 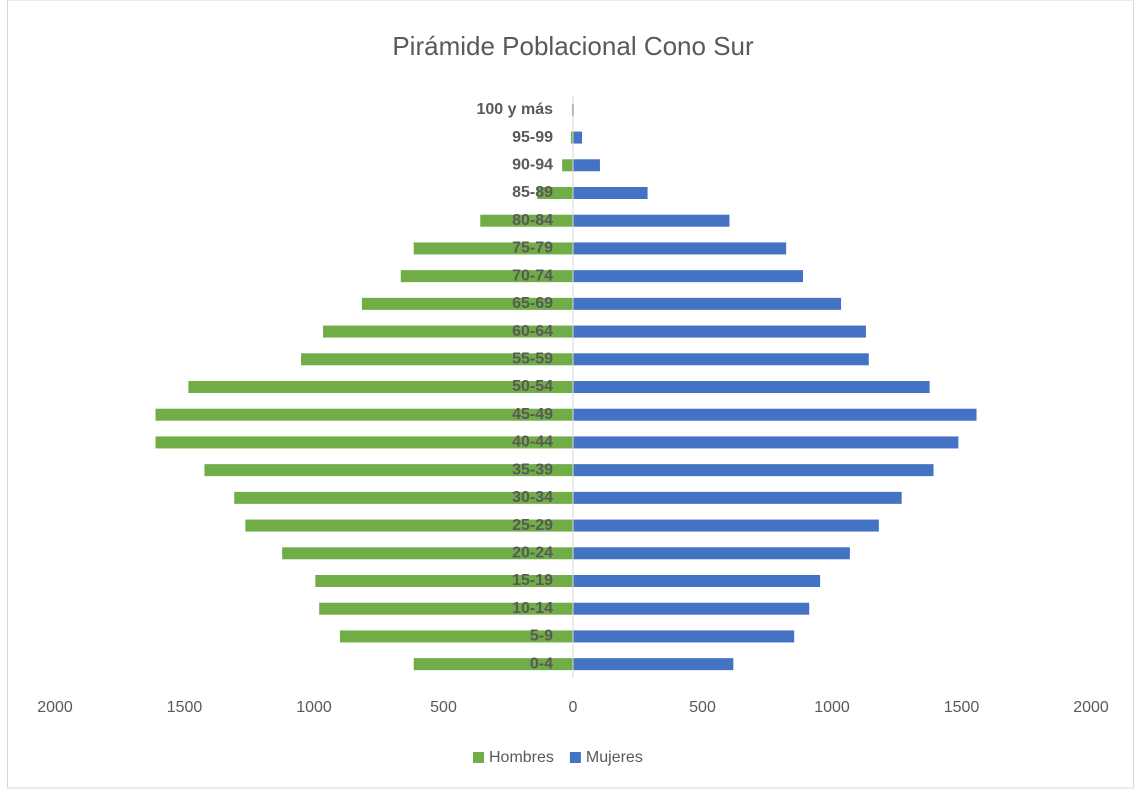 I want to click on y-tick-label: 90-94, so click(x=532, y=165).